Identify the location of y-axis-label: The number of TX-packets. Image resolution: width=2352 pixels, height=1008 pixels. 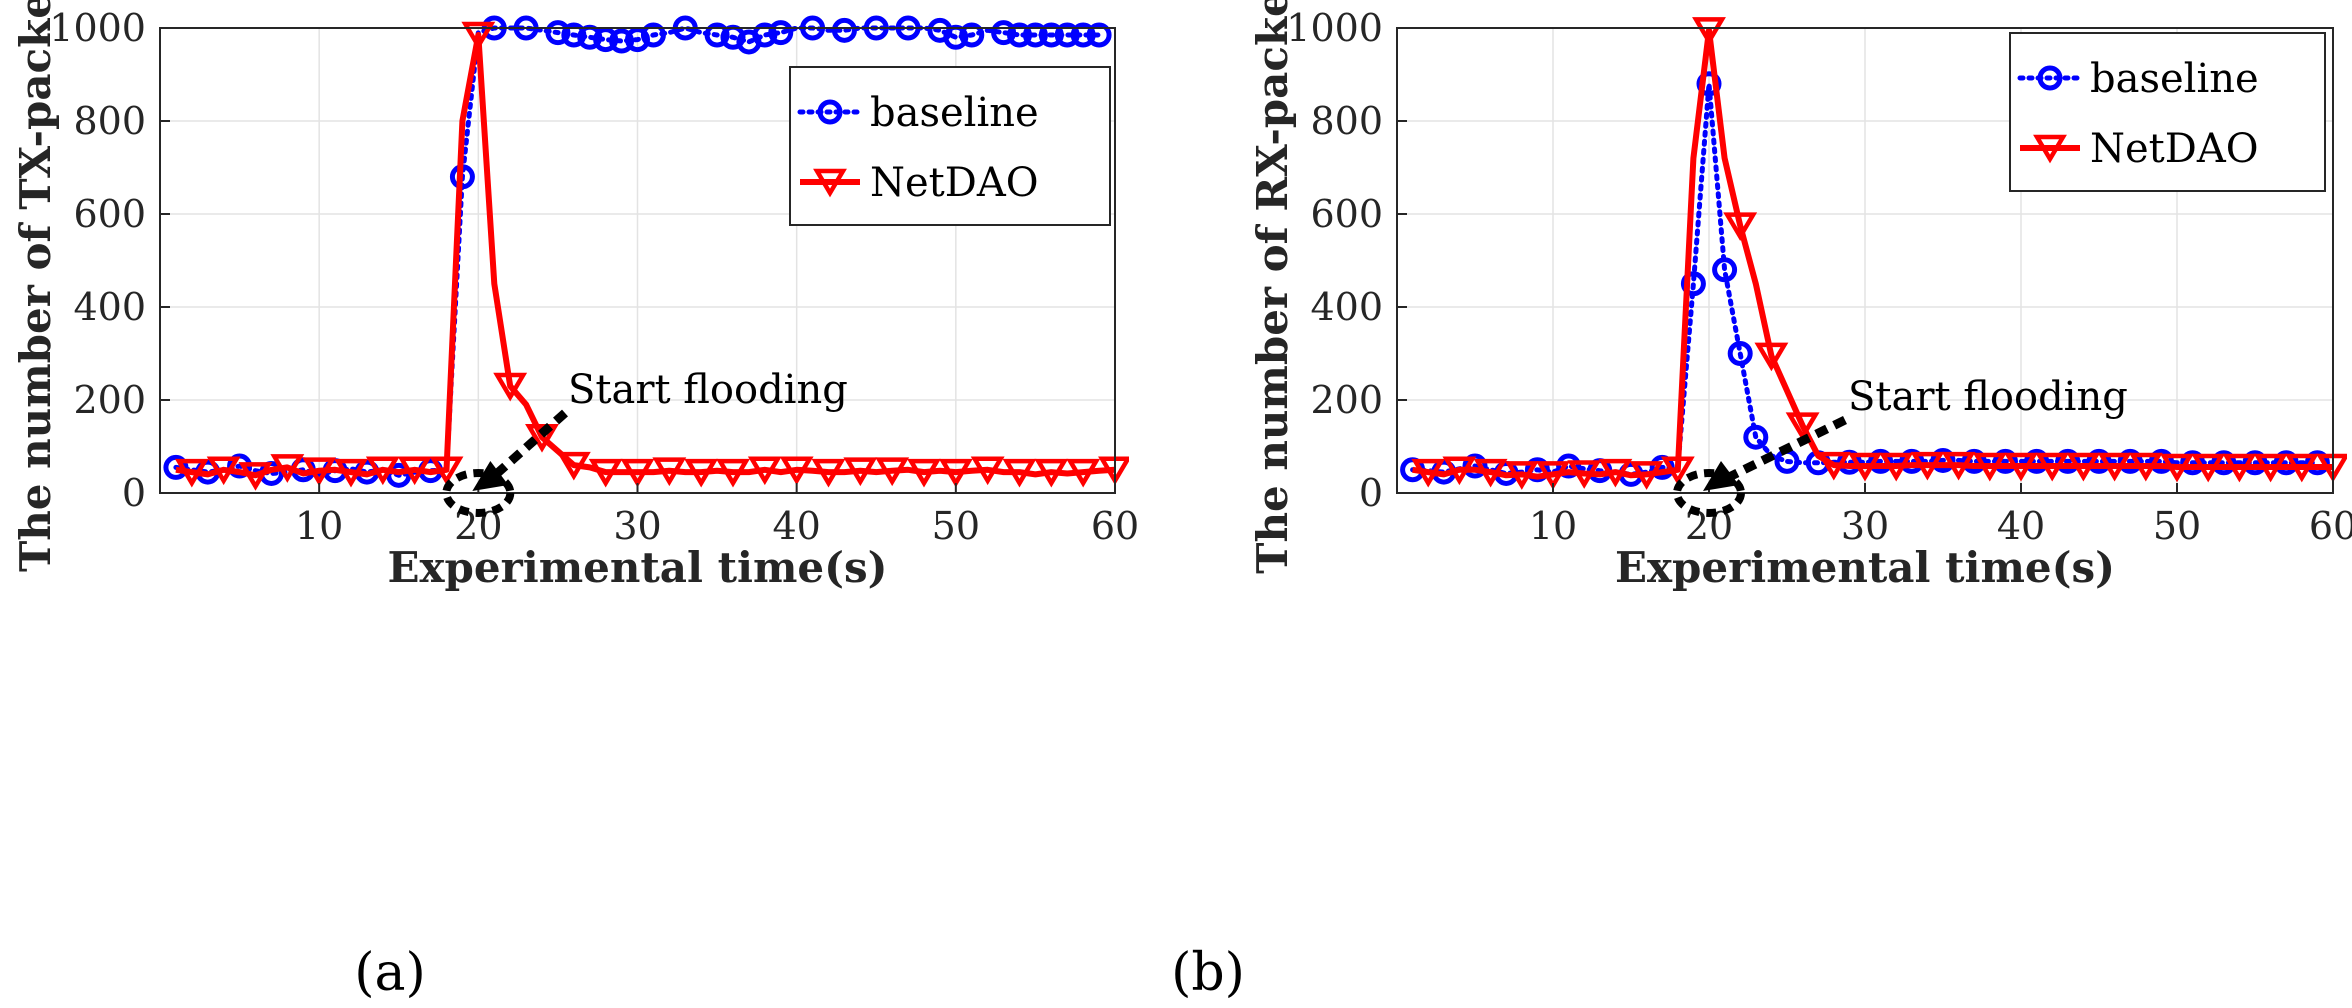
(35, 286).